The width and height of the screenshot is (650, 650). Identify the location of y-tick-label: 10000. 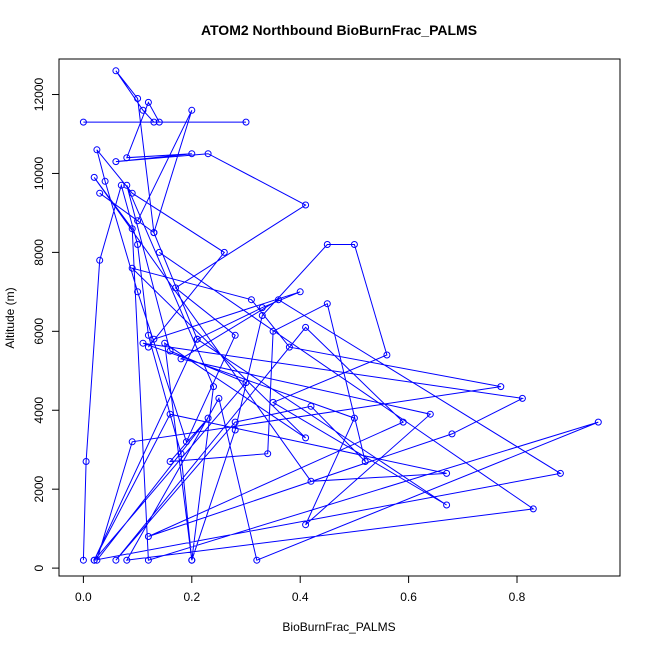
(39, 173).